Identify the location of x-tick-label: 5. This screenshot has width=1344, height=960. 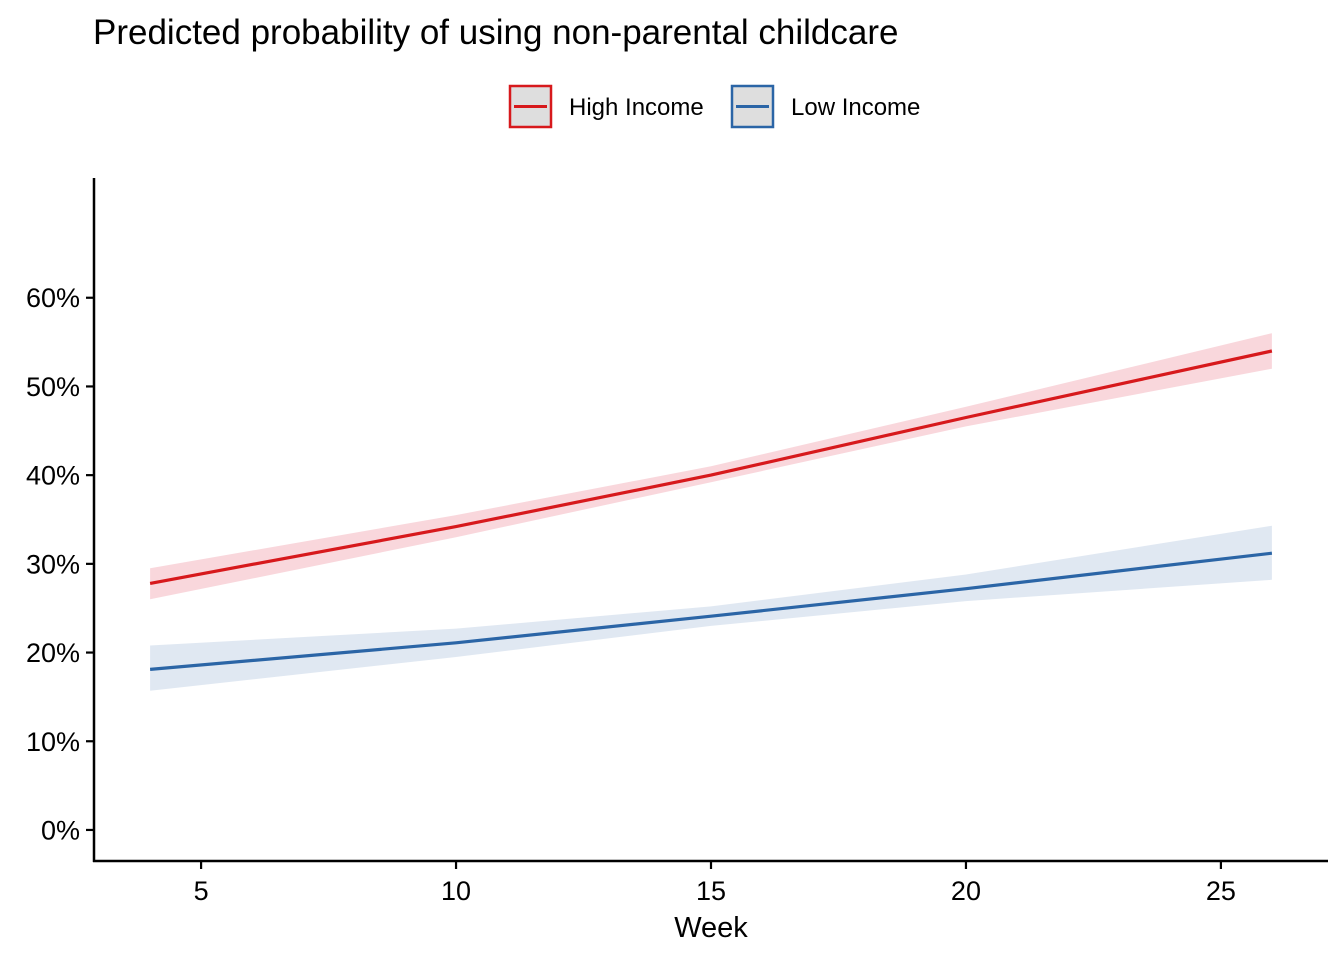
(201, 891).